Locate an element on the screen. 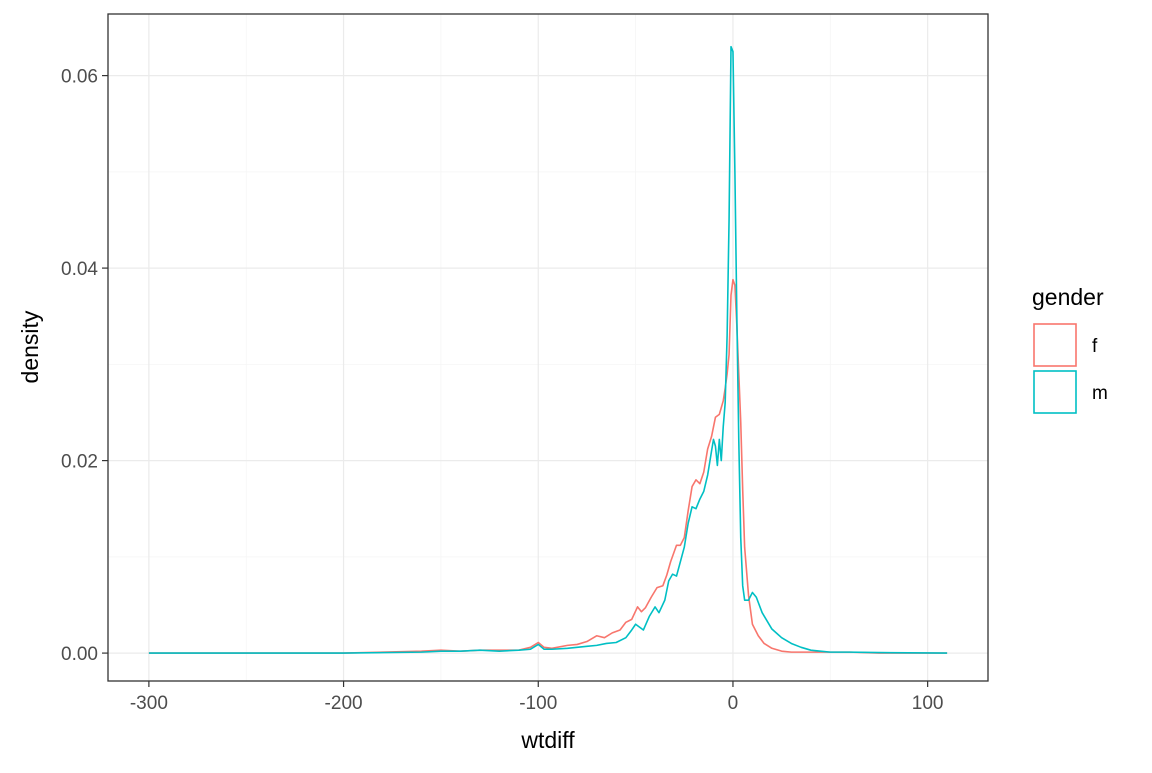 Image resolution: width=1152 pixels, height=773 pixels. y-tick-label: 0.02 is located at coordinates (79, 462).